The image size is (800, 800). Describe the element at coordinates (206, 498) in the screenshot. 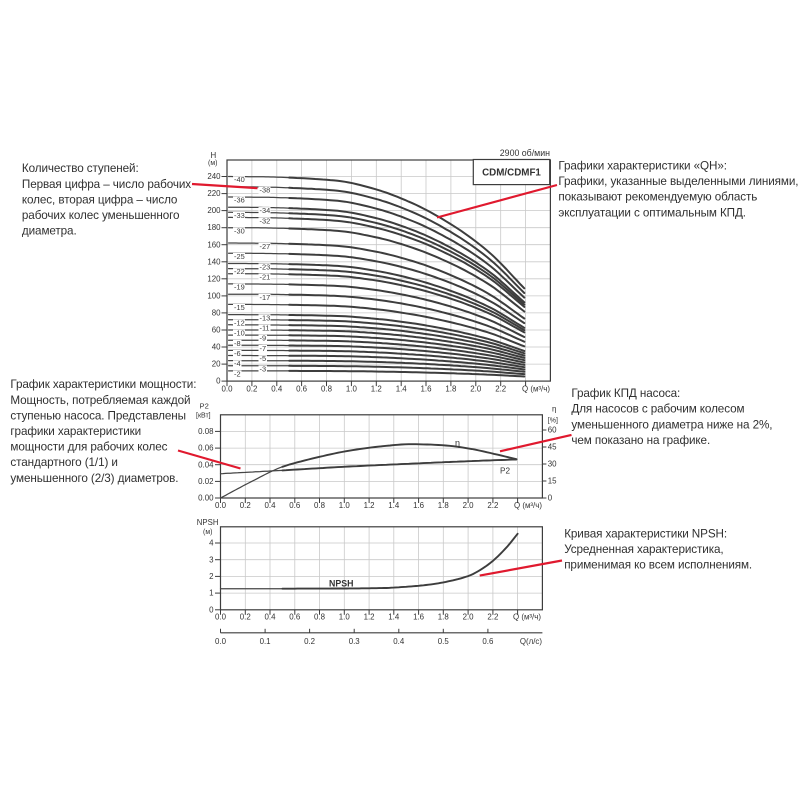

I see `svg-text: 0.00` at that location.